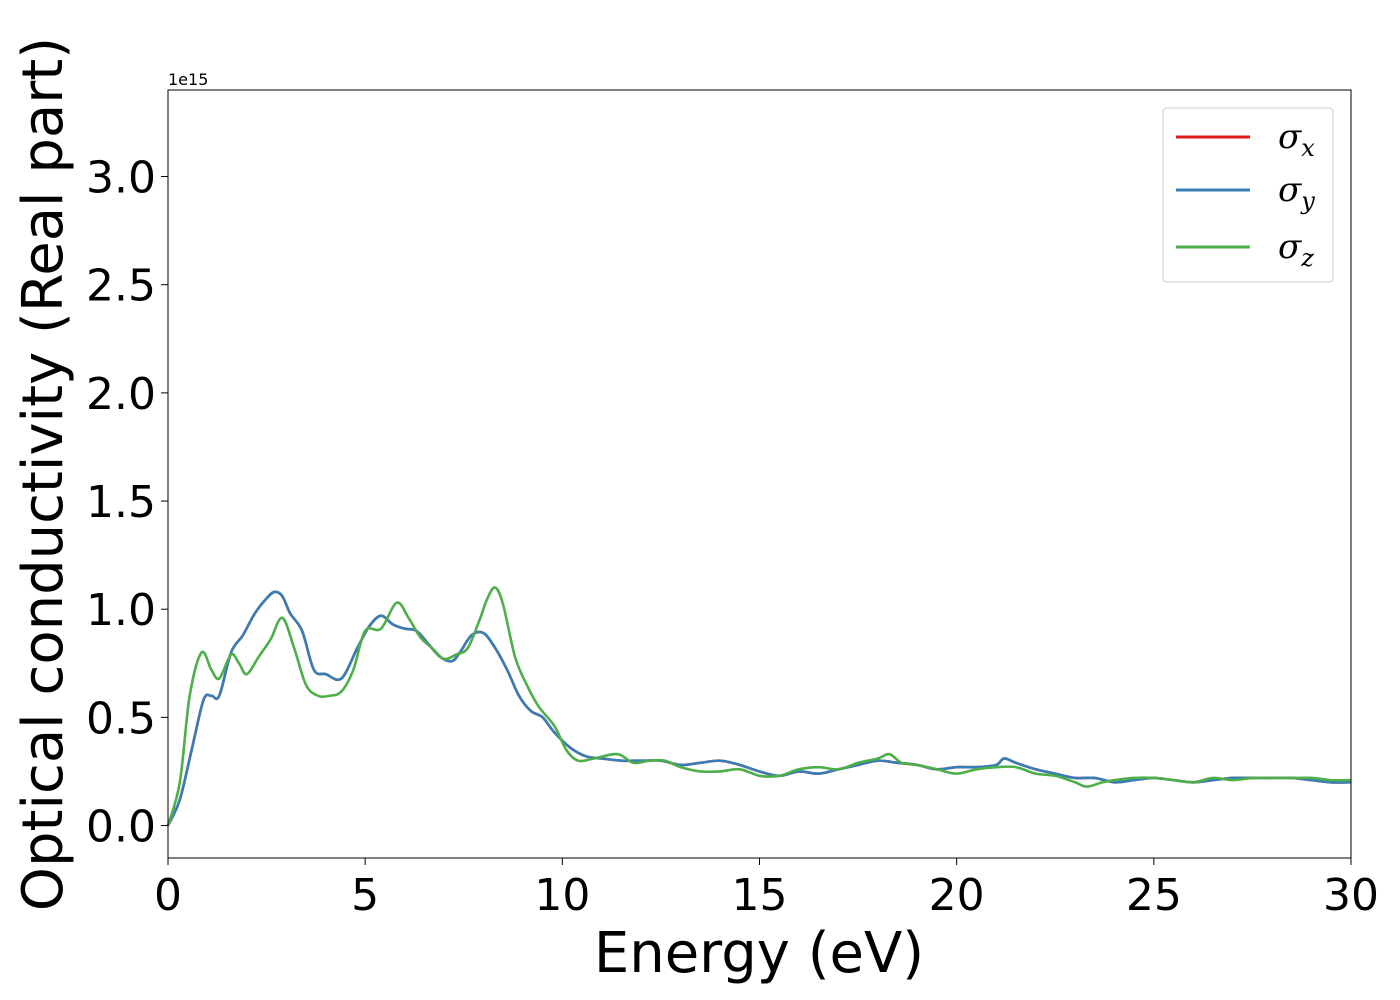  Describe the element at coordinates (121, 718) in the screenshot. I see `y-tick-label: 0.5` at that location.